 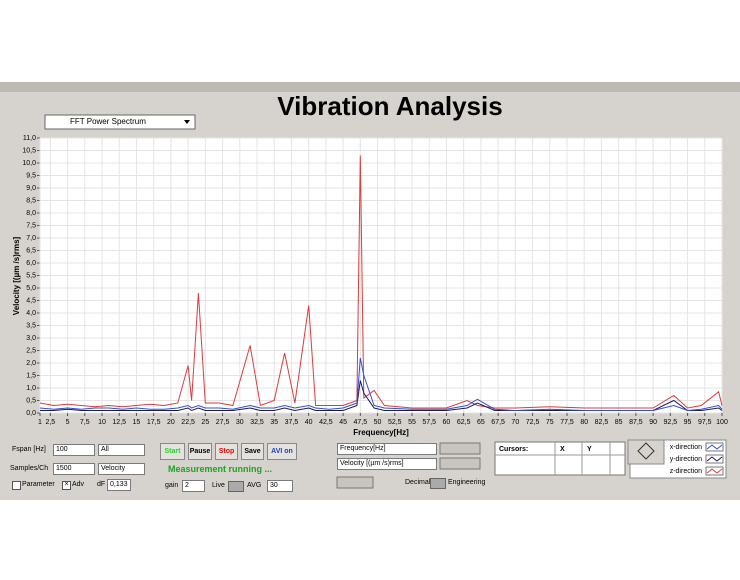 I want to click on x-tick-label: 65, so click(x=481, y=422).